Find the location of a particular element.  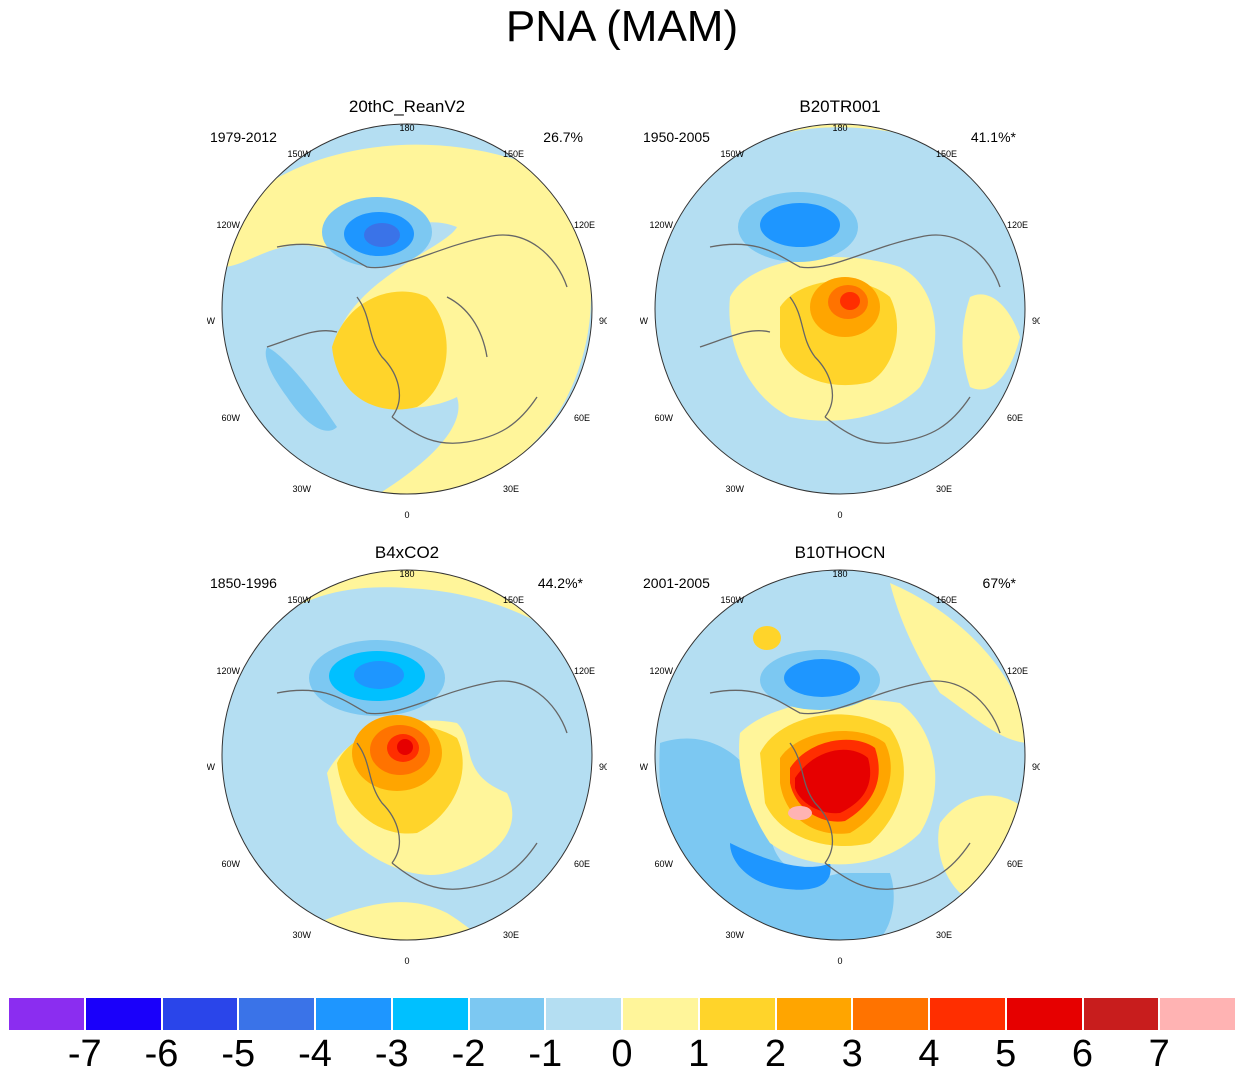

panel-b20tr001: B20TR001 1950-2005 41.1%* 180 0 90W 90E is located at coordinates (840, 317).